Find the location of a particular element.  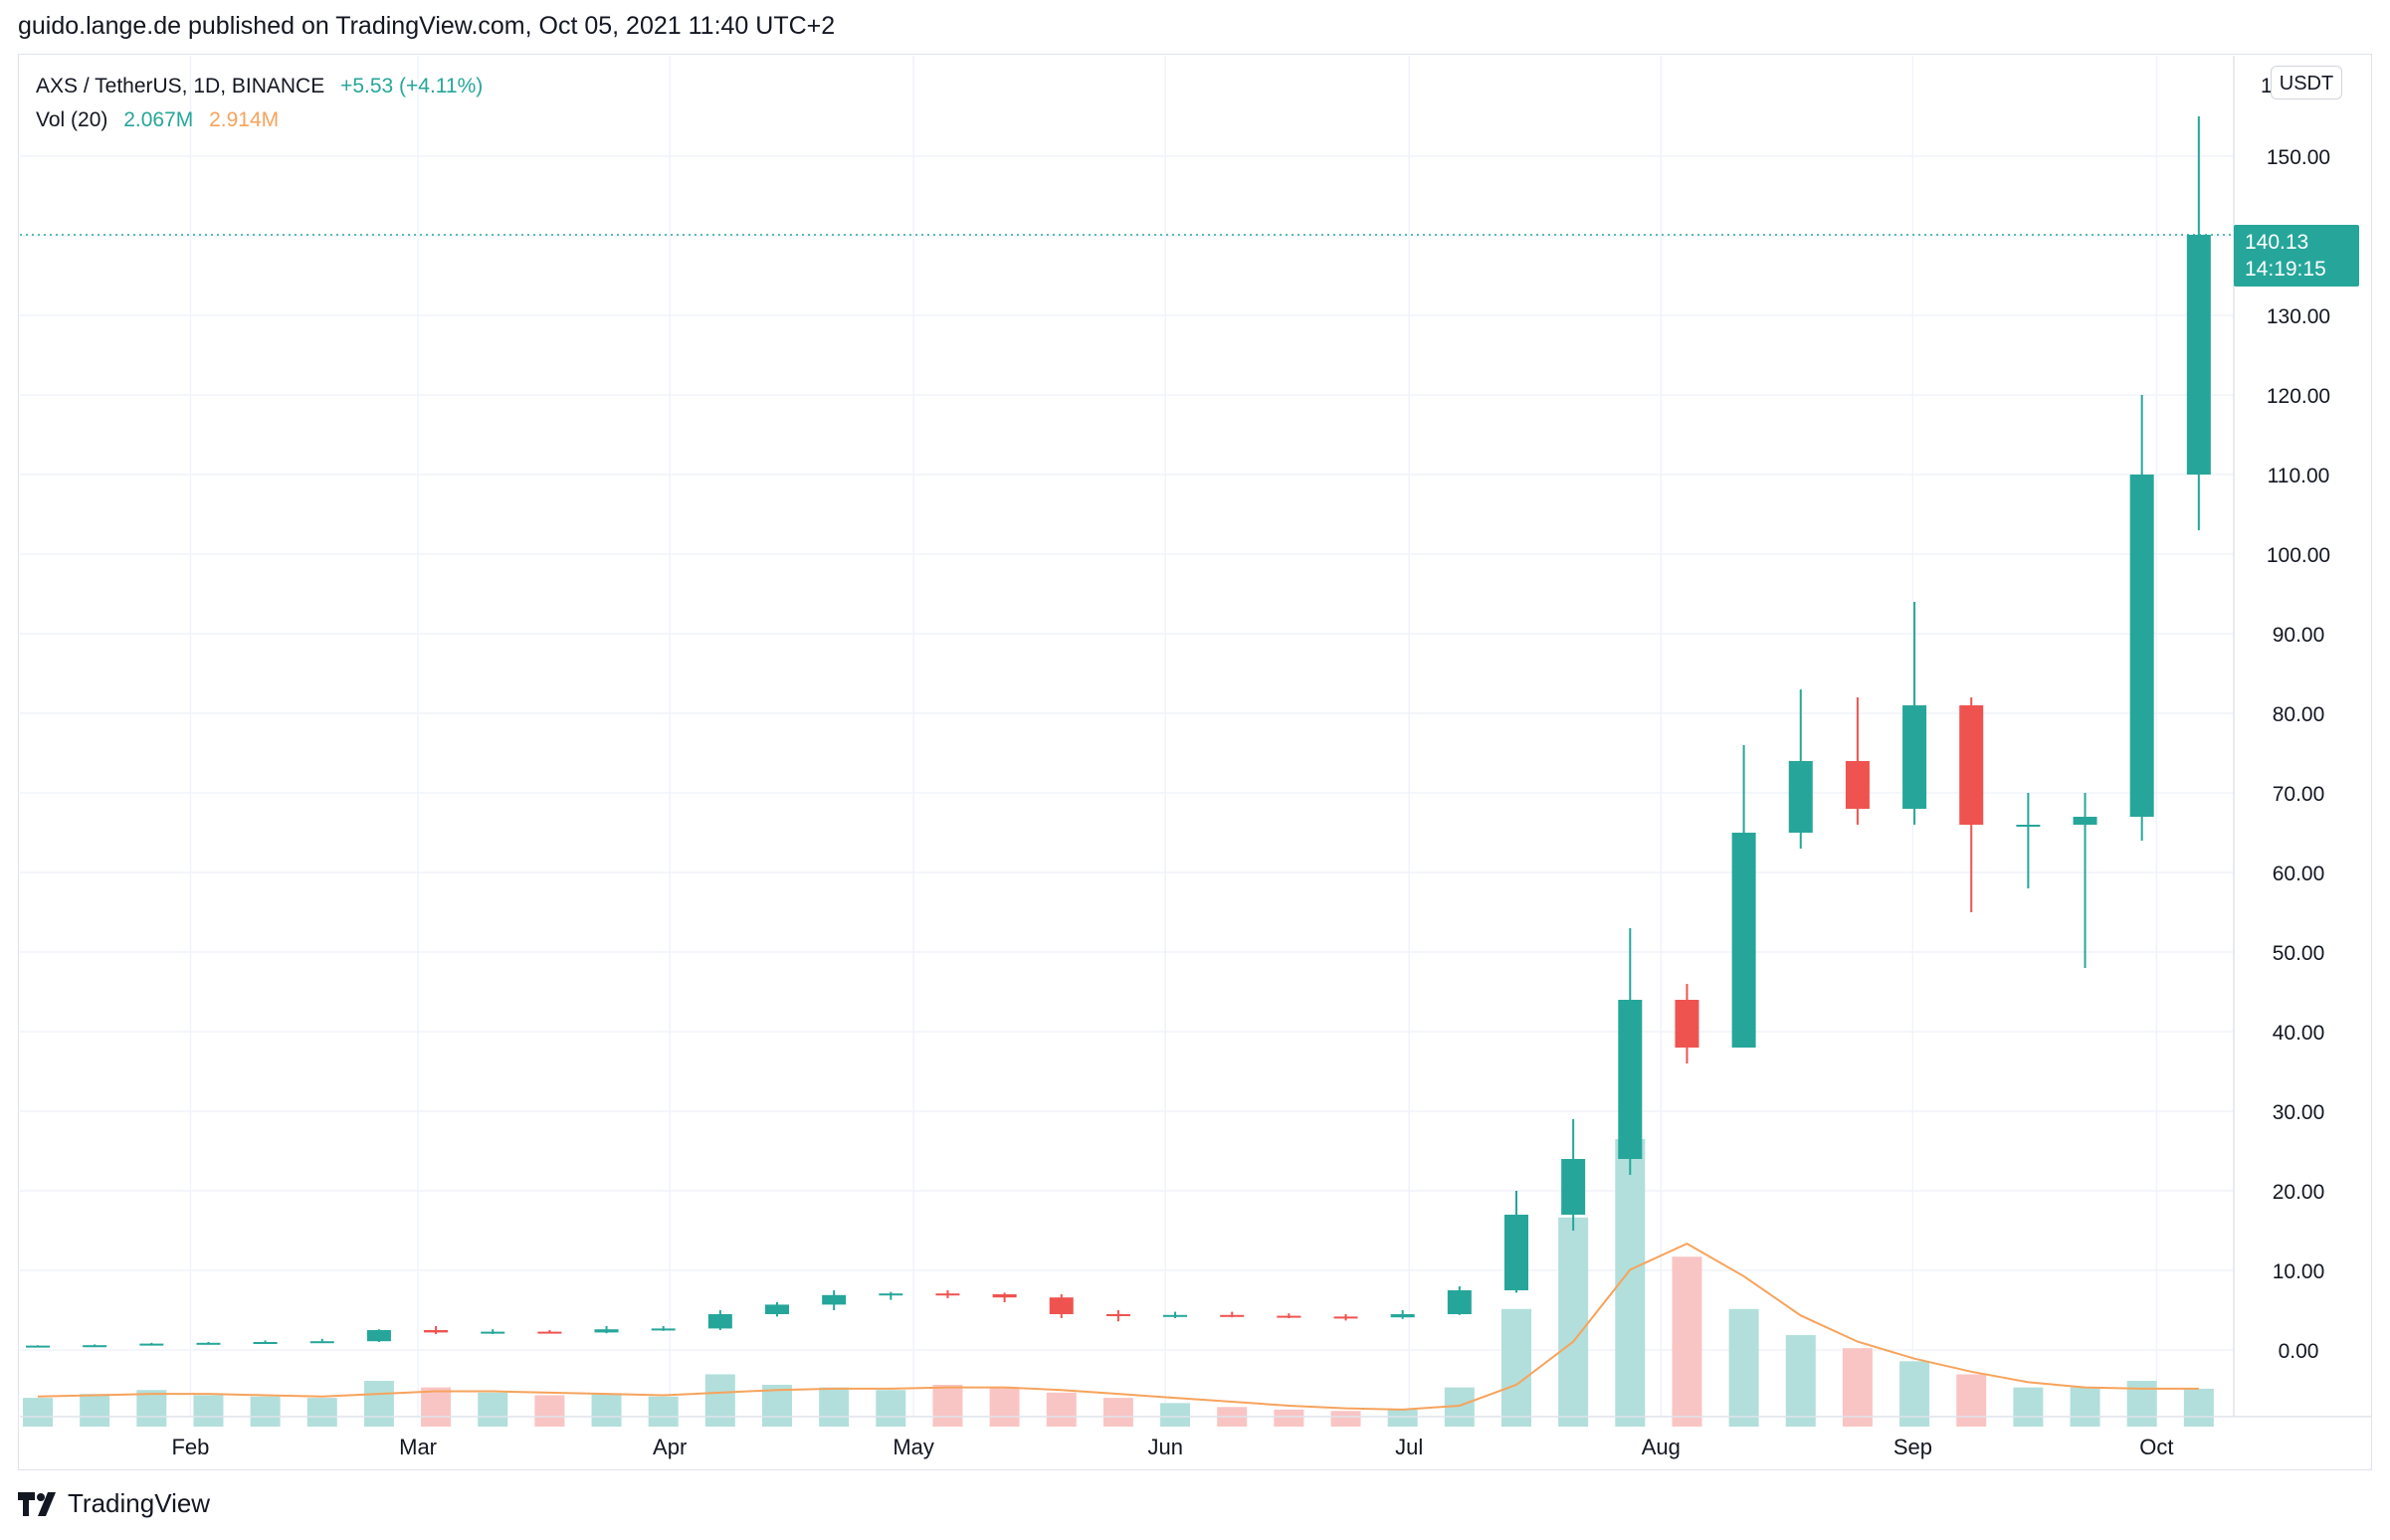

volume-ma-line is located at coordinates (1118, 1326).